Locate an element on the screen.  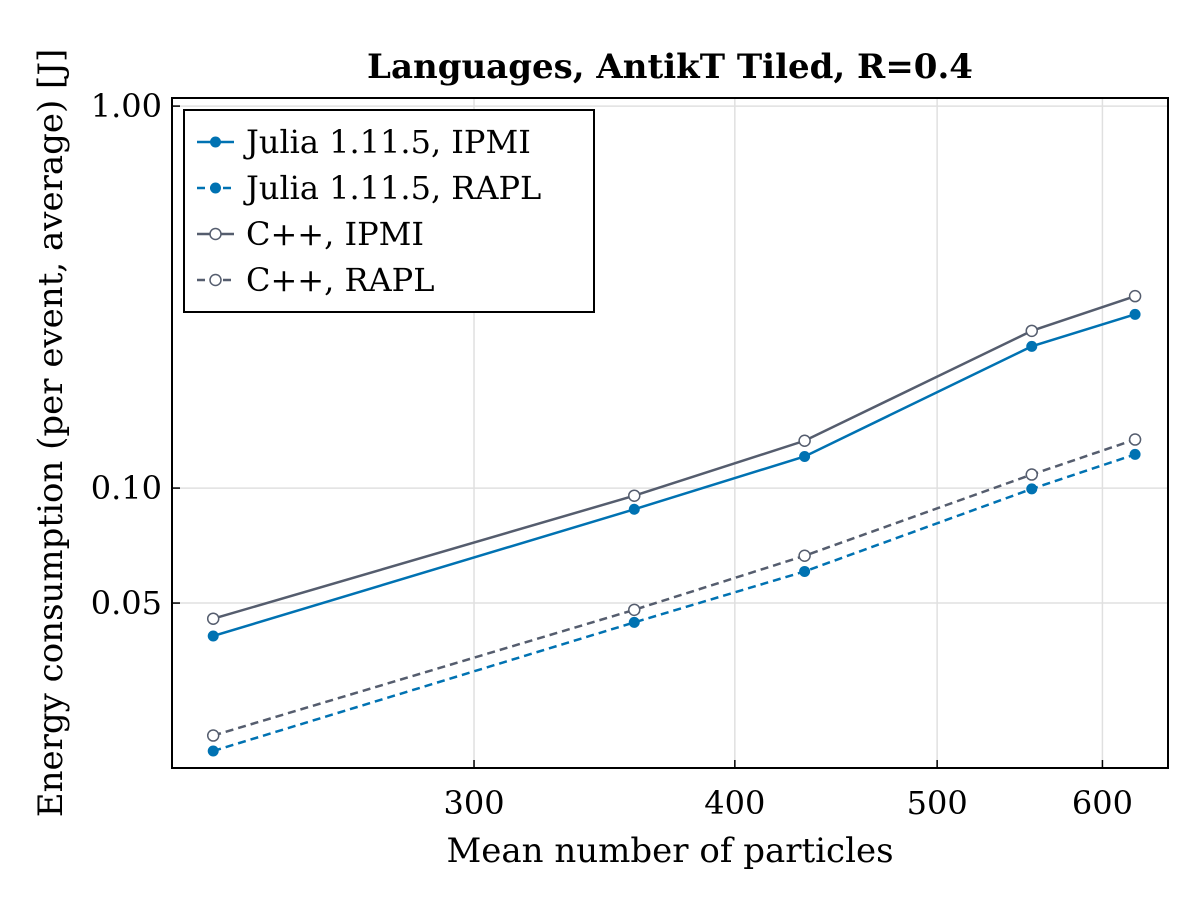
legend-entry: C++, IPMI is located at coordinates (310, 234).